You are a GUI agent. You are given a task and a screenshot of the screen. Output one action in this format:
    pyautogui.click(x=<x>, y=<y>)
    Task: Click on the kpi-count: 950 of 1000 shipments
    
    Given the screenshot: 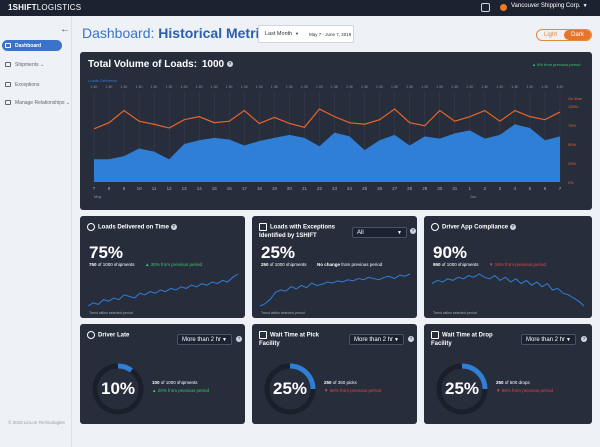 What is the action you would take?
    pyautogui.click(x=456, y=264)
    